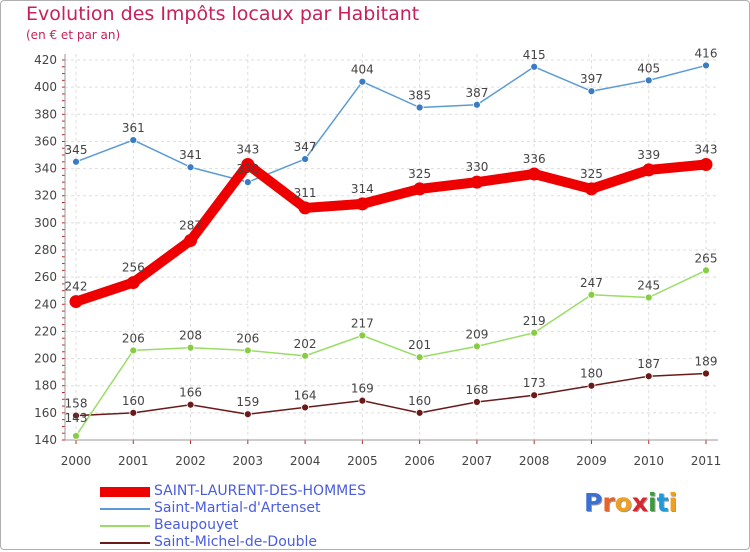 Image resolution: width=750 pixels, height=552 pixels. What do you see at coordinates (706, 258) in the screenshot?
I see `data-label: 265` at bounding box center [706, 258].